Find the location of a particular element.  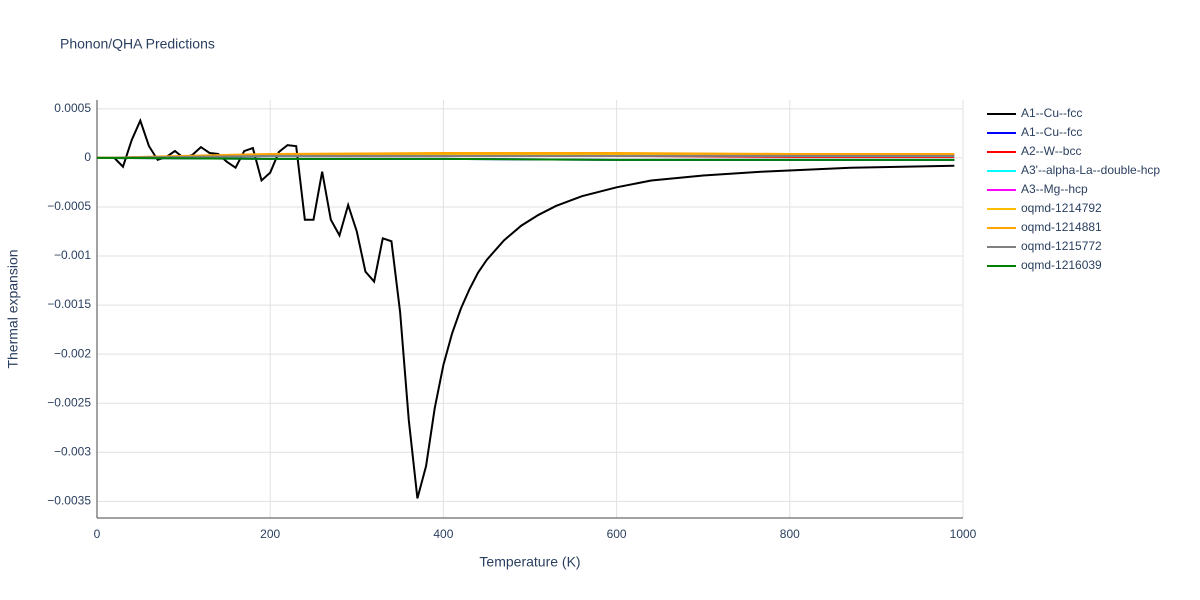

x-tick-label: 1000 is located at coordinates (963, 534).